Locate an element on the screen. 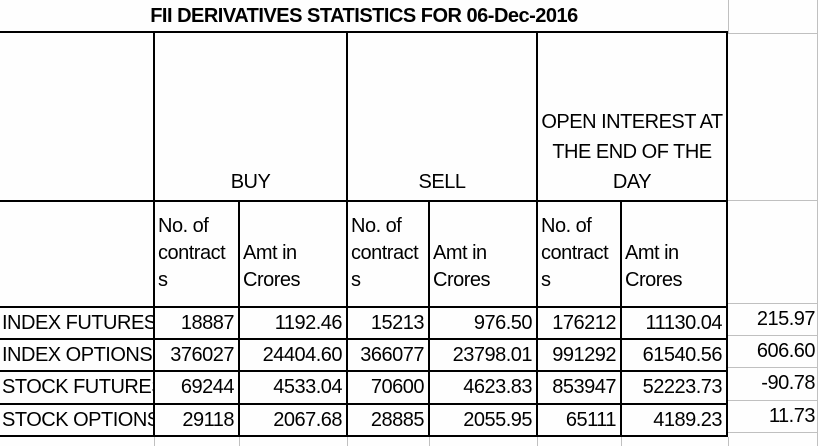 This screenshot has height=446, width=820. row-label-index-options: INDEX OPTIONS is located at coordinates (77, 356).